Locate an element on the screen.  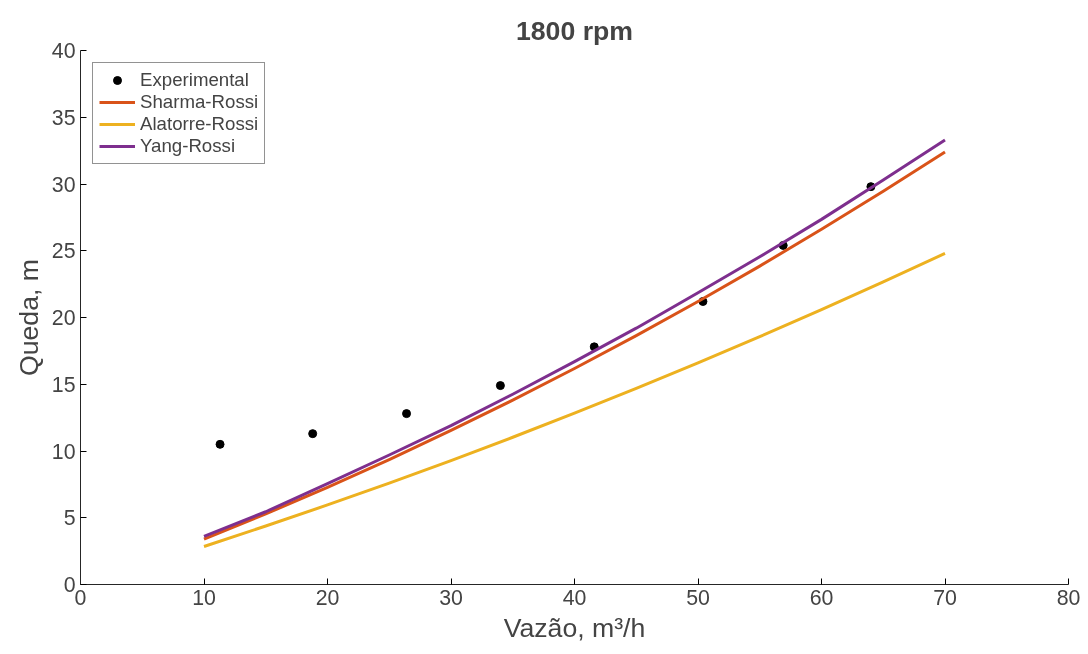
legend-label: Alatorre-Rossi is located at coordinates (199, 124).